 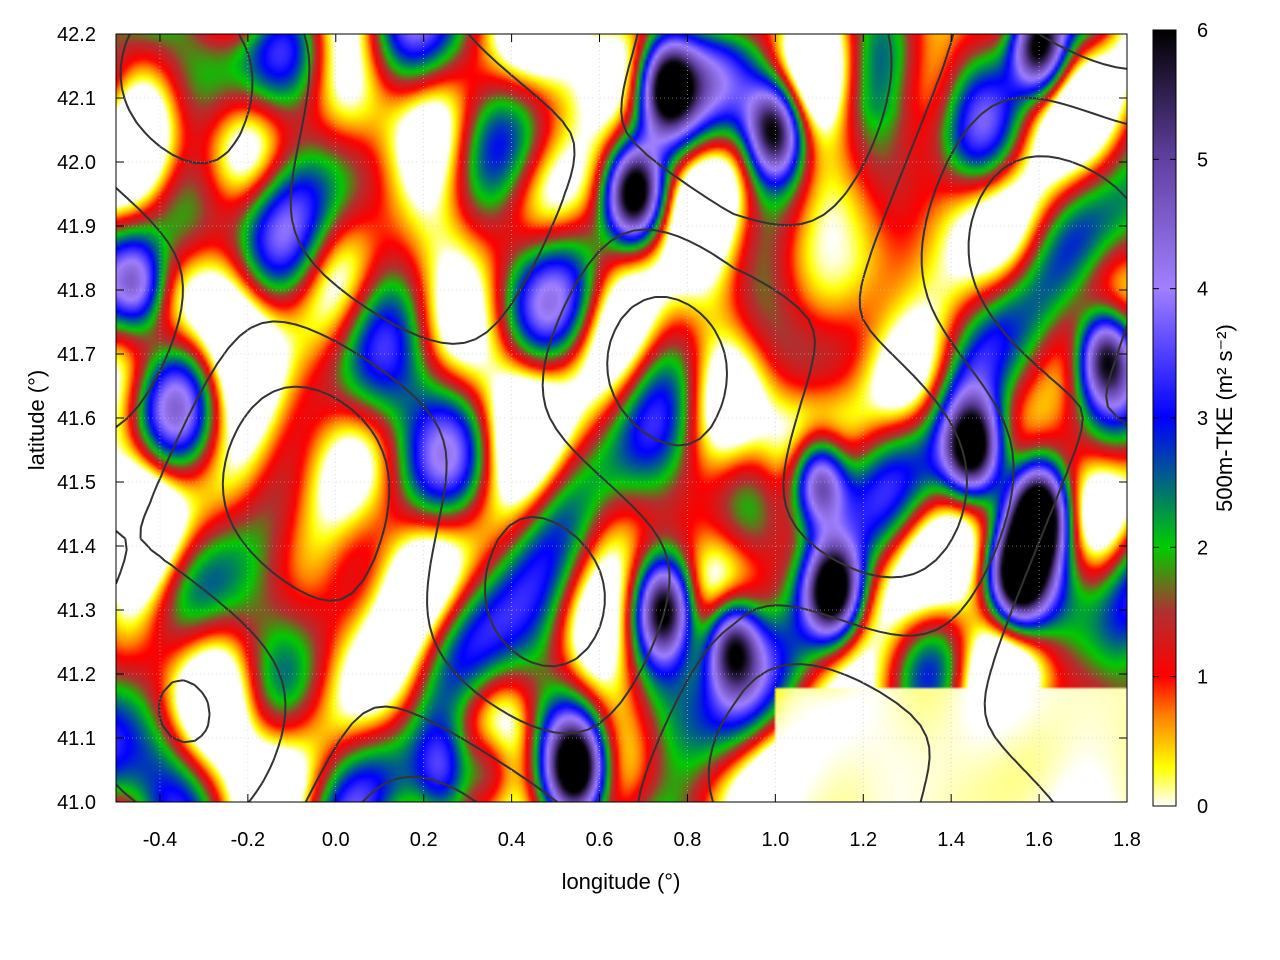 I want to click on x-tick-label: 0.2, so click(x=424, y=840).